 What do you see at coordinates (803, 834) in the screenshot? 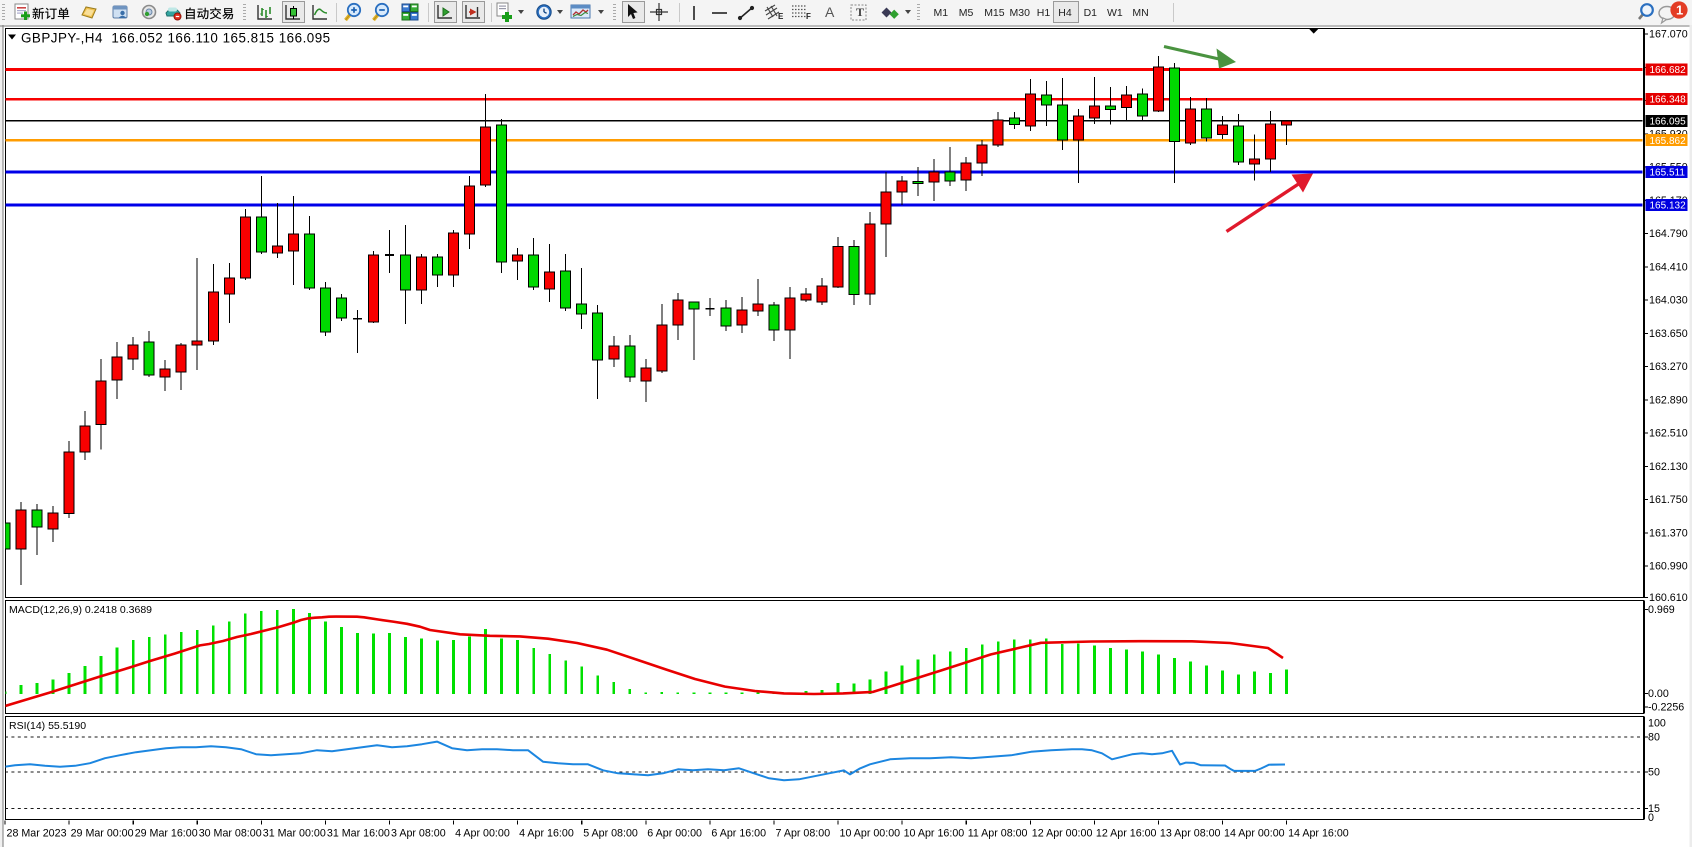
I see `svg-text: 7 Apr 08:00` at bounding box center [803, 834].